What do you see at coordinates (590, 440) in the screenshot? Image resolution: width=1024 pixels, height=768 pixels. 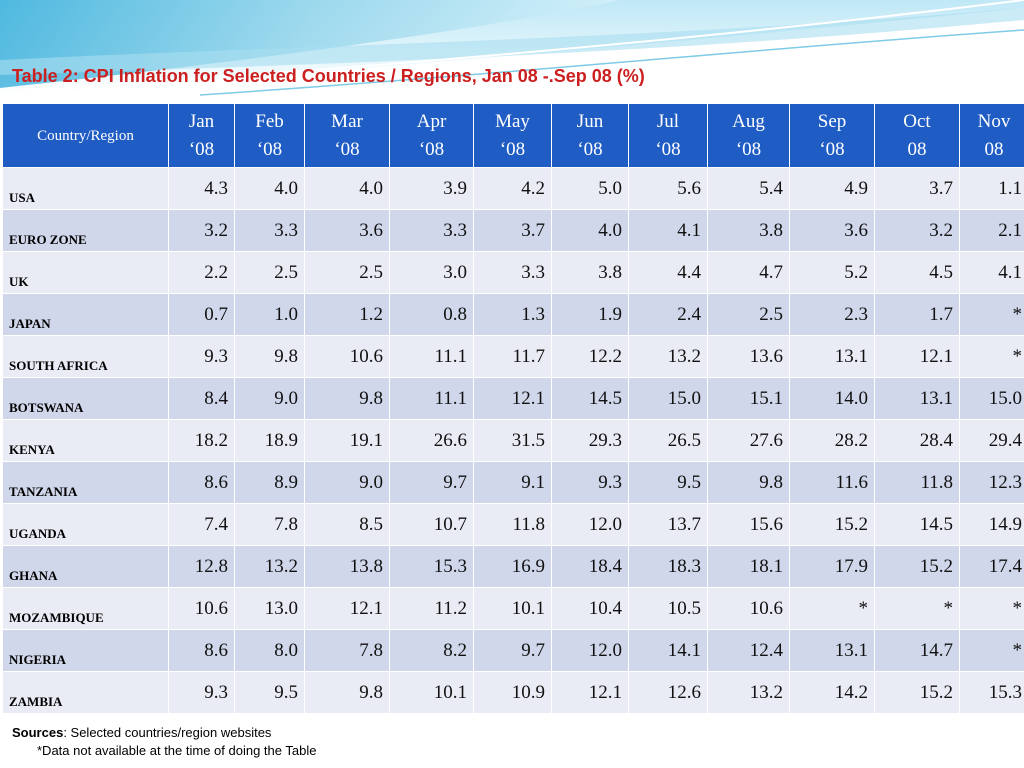 I see `cpi-value-cell: 29.3` at bounding box center [590, 440].